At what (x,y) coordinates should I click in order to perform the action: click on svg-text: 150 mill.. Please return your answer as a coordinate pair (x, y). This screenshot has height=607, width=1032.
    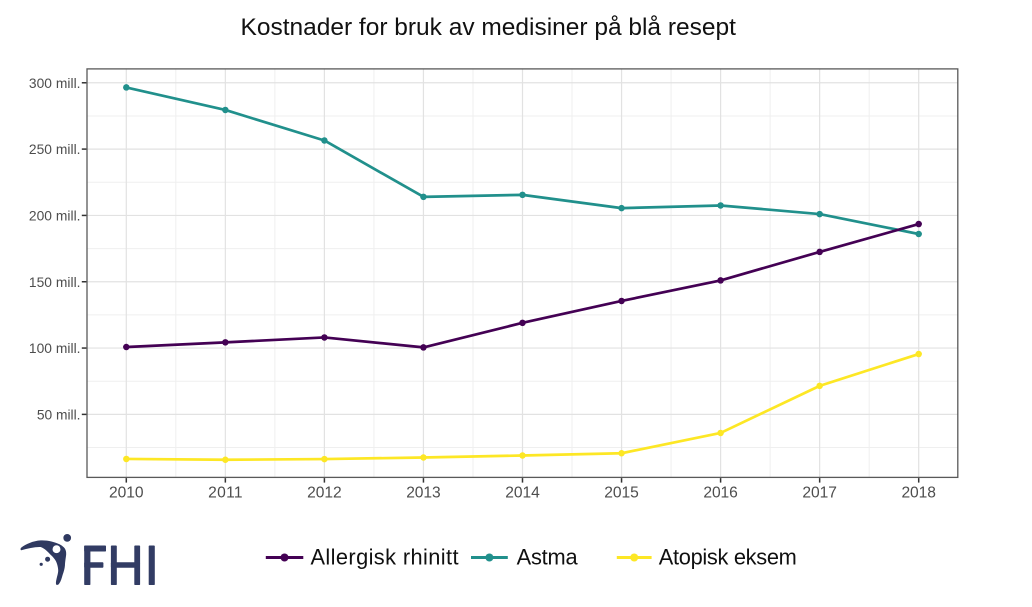
    Looking at the image, I should click on (55, 282).